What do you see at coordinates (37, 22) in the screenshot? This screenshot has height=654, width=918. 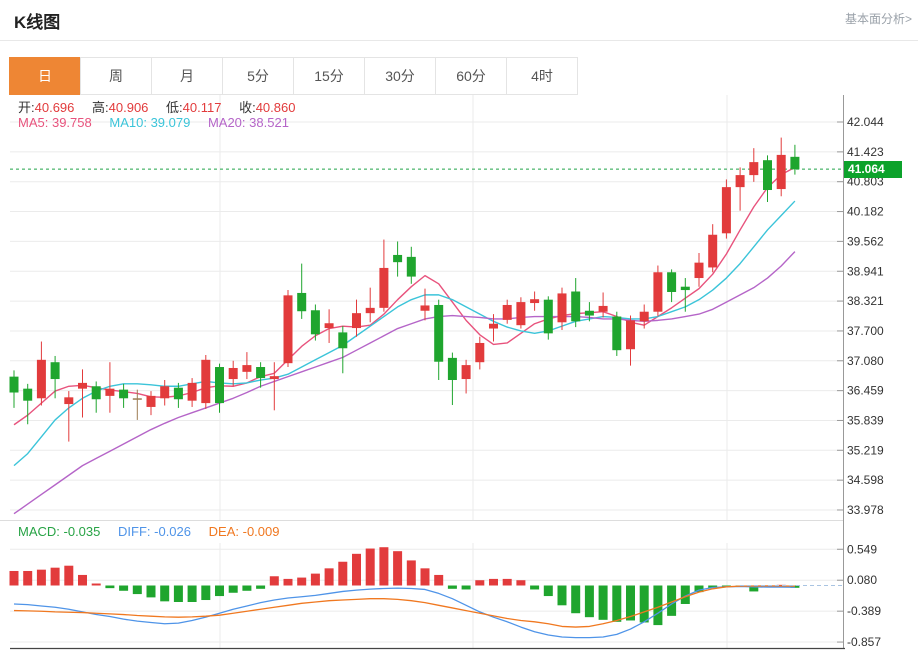 I see `page-title: K线图` at bounding box center [37, 22].